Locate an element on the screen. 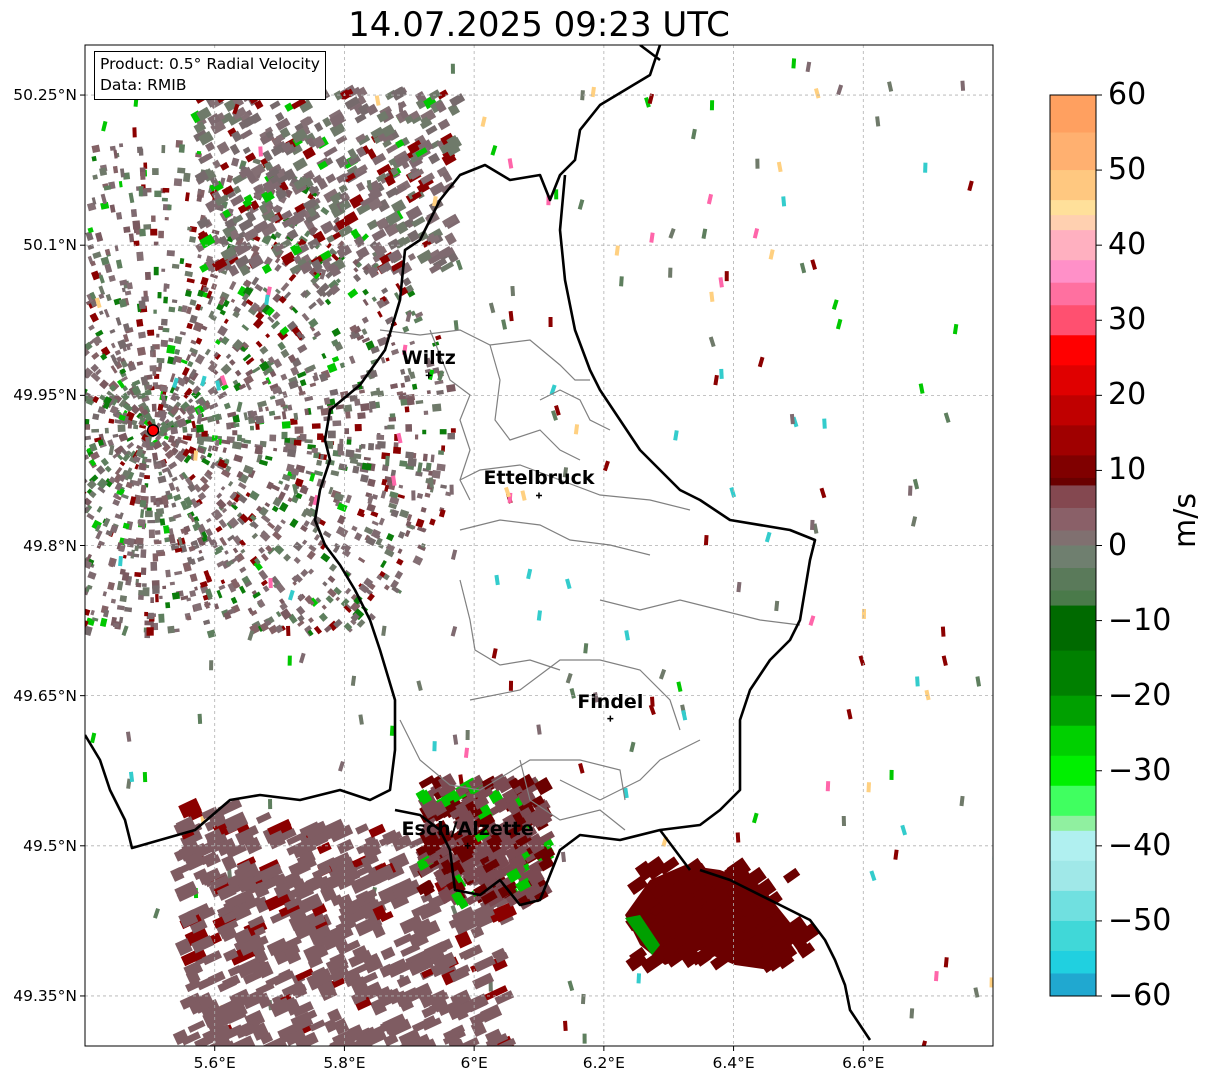 The width and height of the screenshot is (1207, 1081). lon-tick-label: 6.6°E is located at coordinates (863, 1063).